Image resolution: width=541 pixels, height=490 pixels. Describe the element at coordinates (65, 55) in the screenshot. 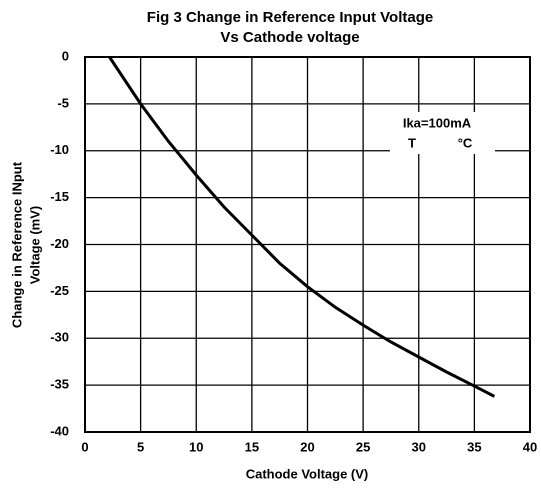

I see `y-tick-label: 0` at that location.